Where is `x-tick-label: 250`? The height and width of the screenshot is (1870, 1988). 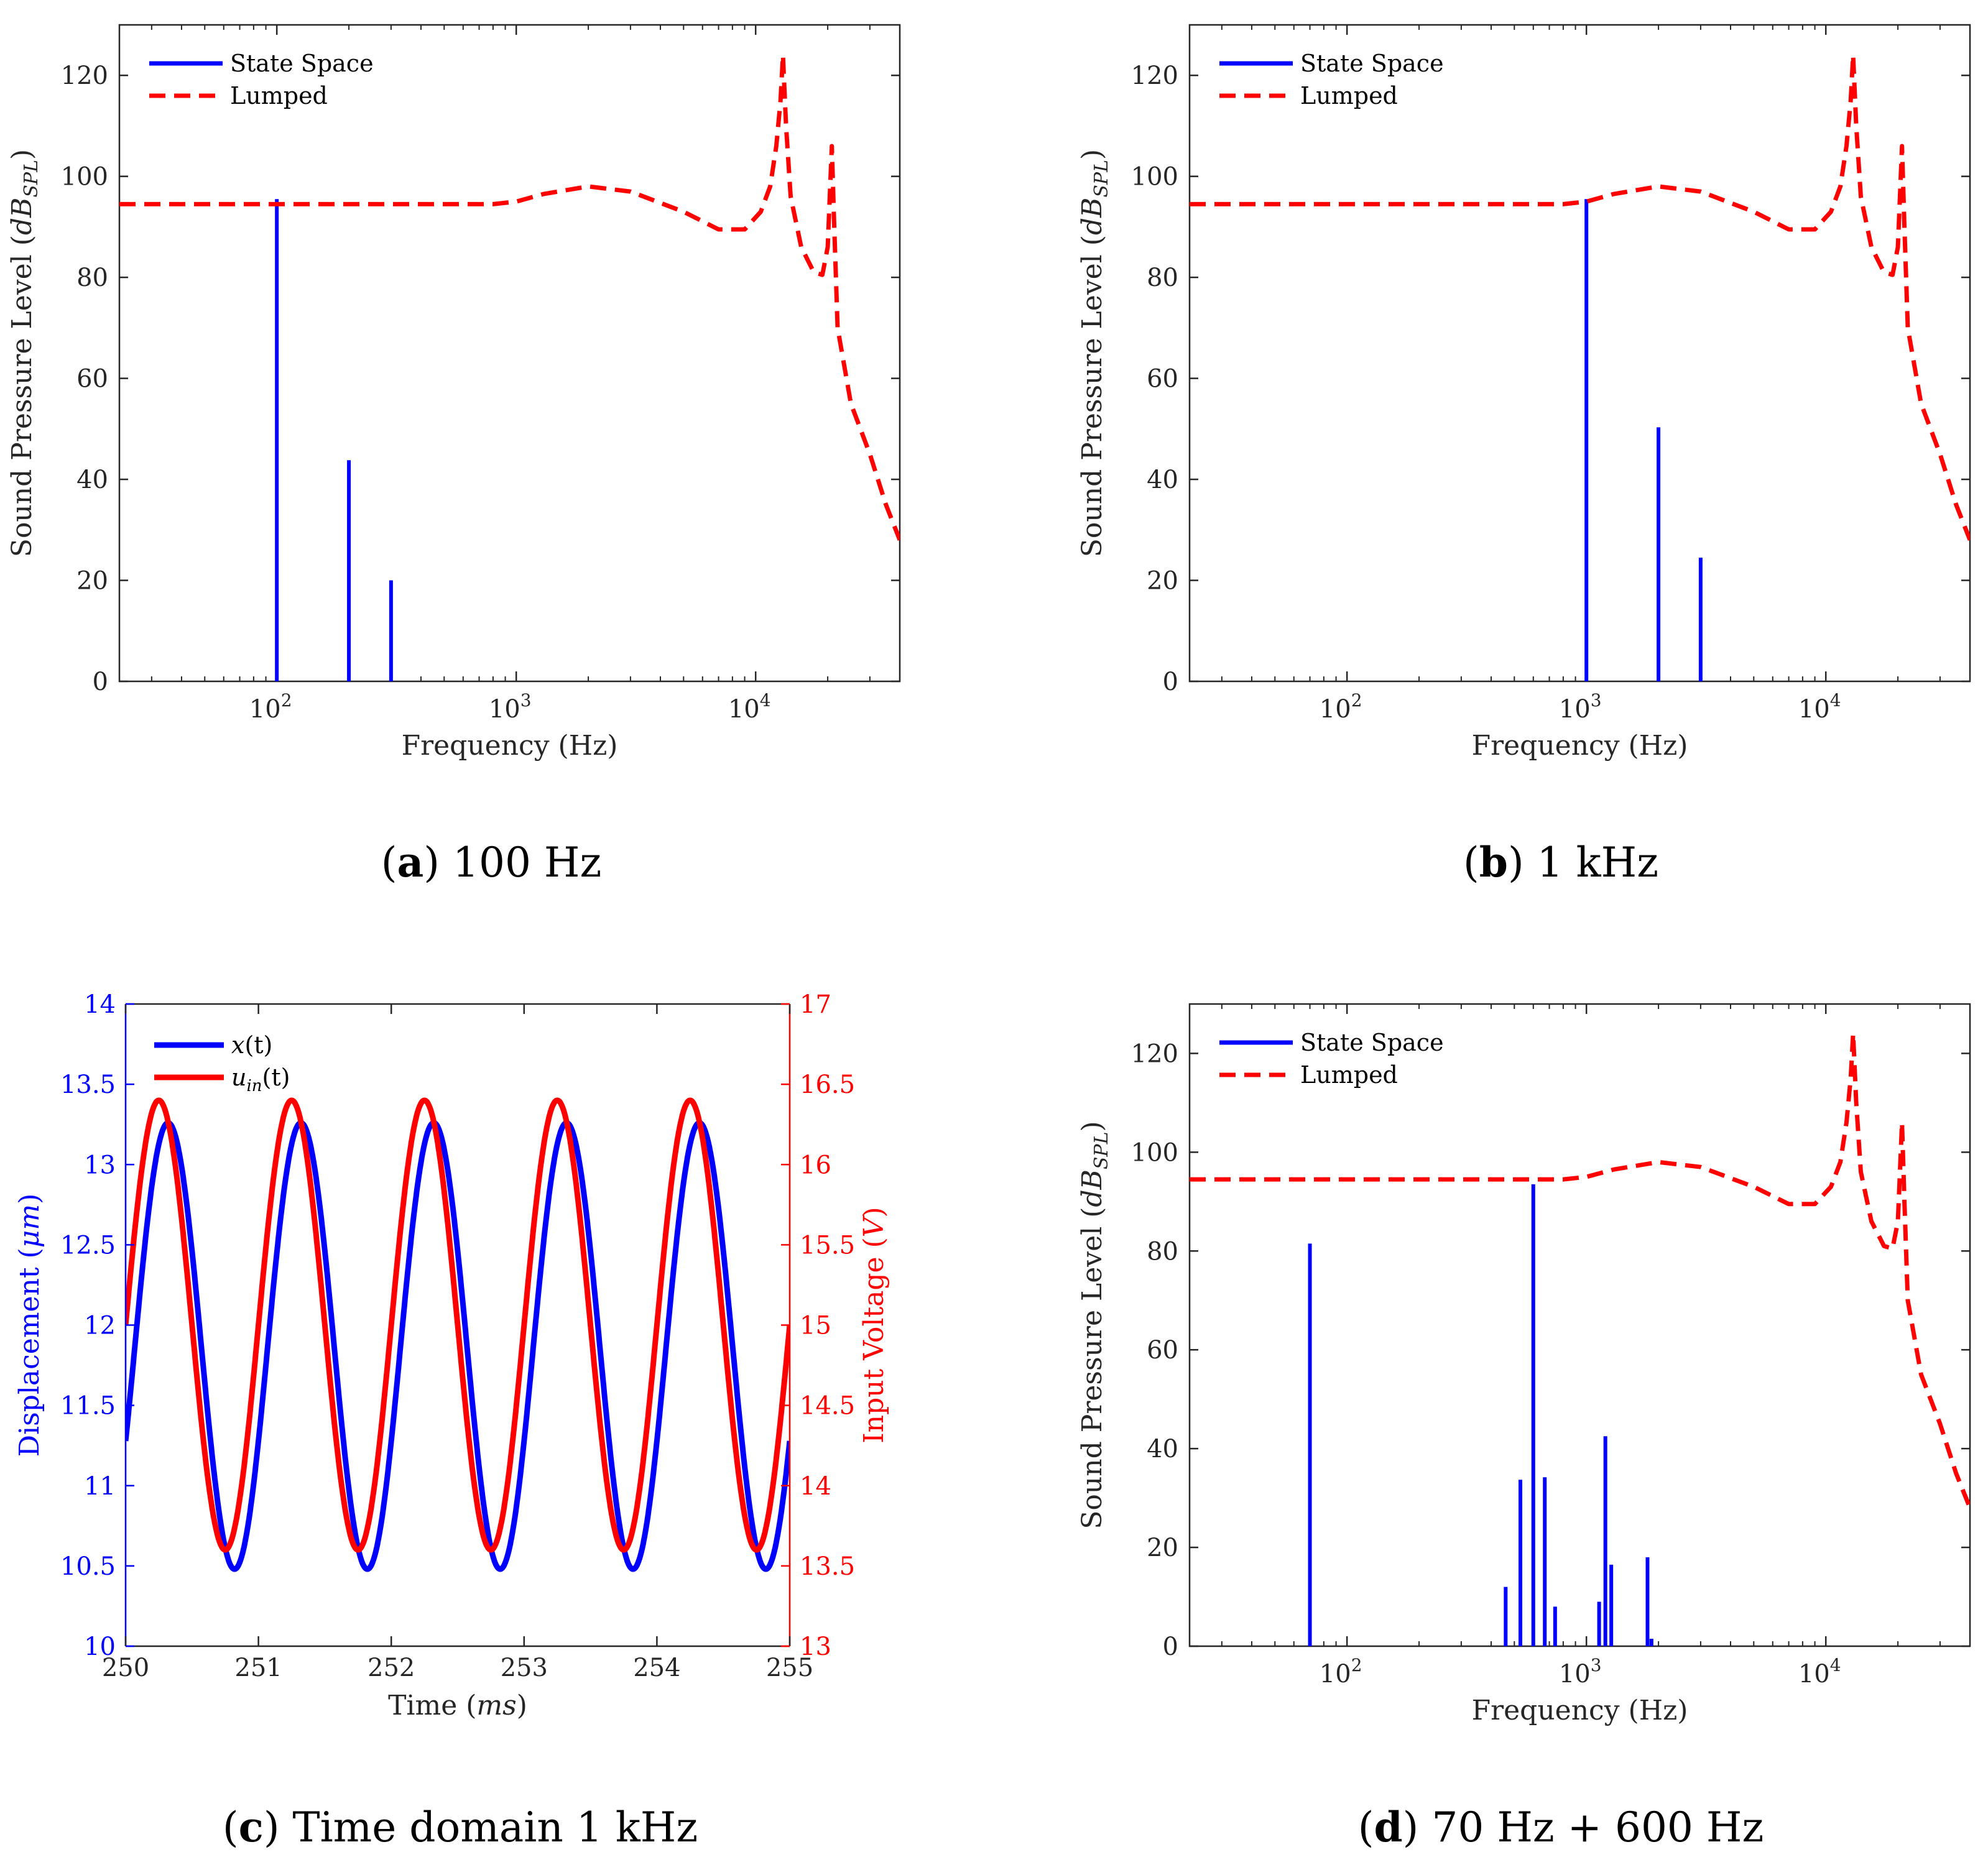
x-tick-label: 250 is located at coordinates (125, 1668).